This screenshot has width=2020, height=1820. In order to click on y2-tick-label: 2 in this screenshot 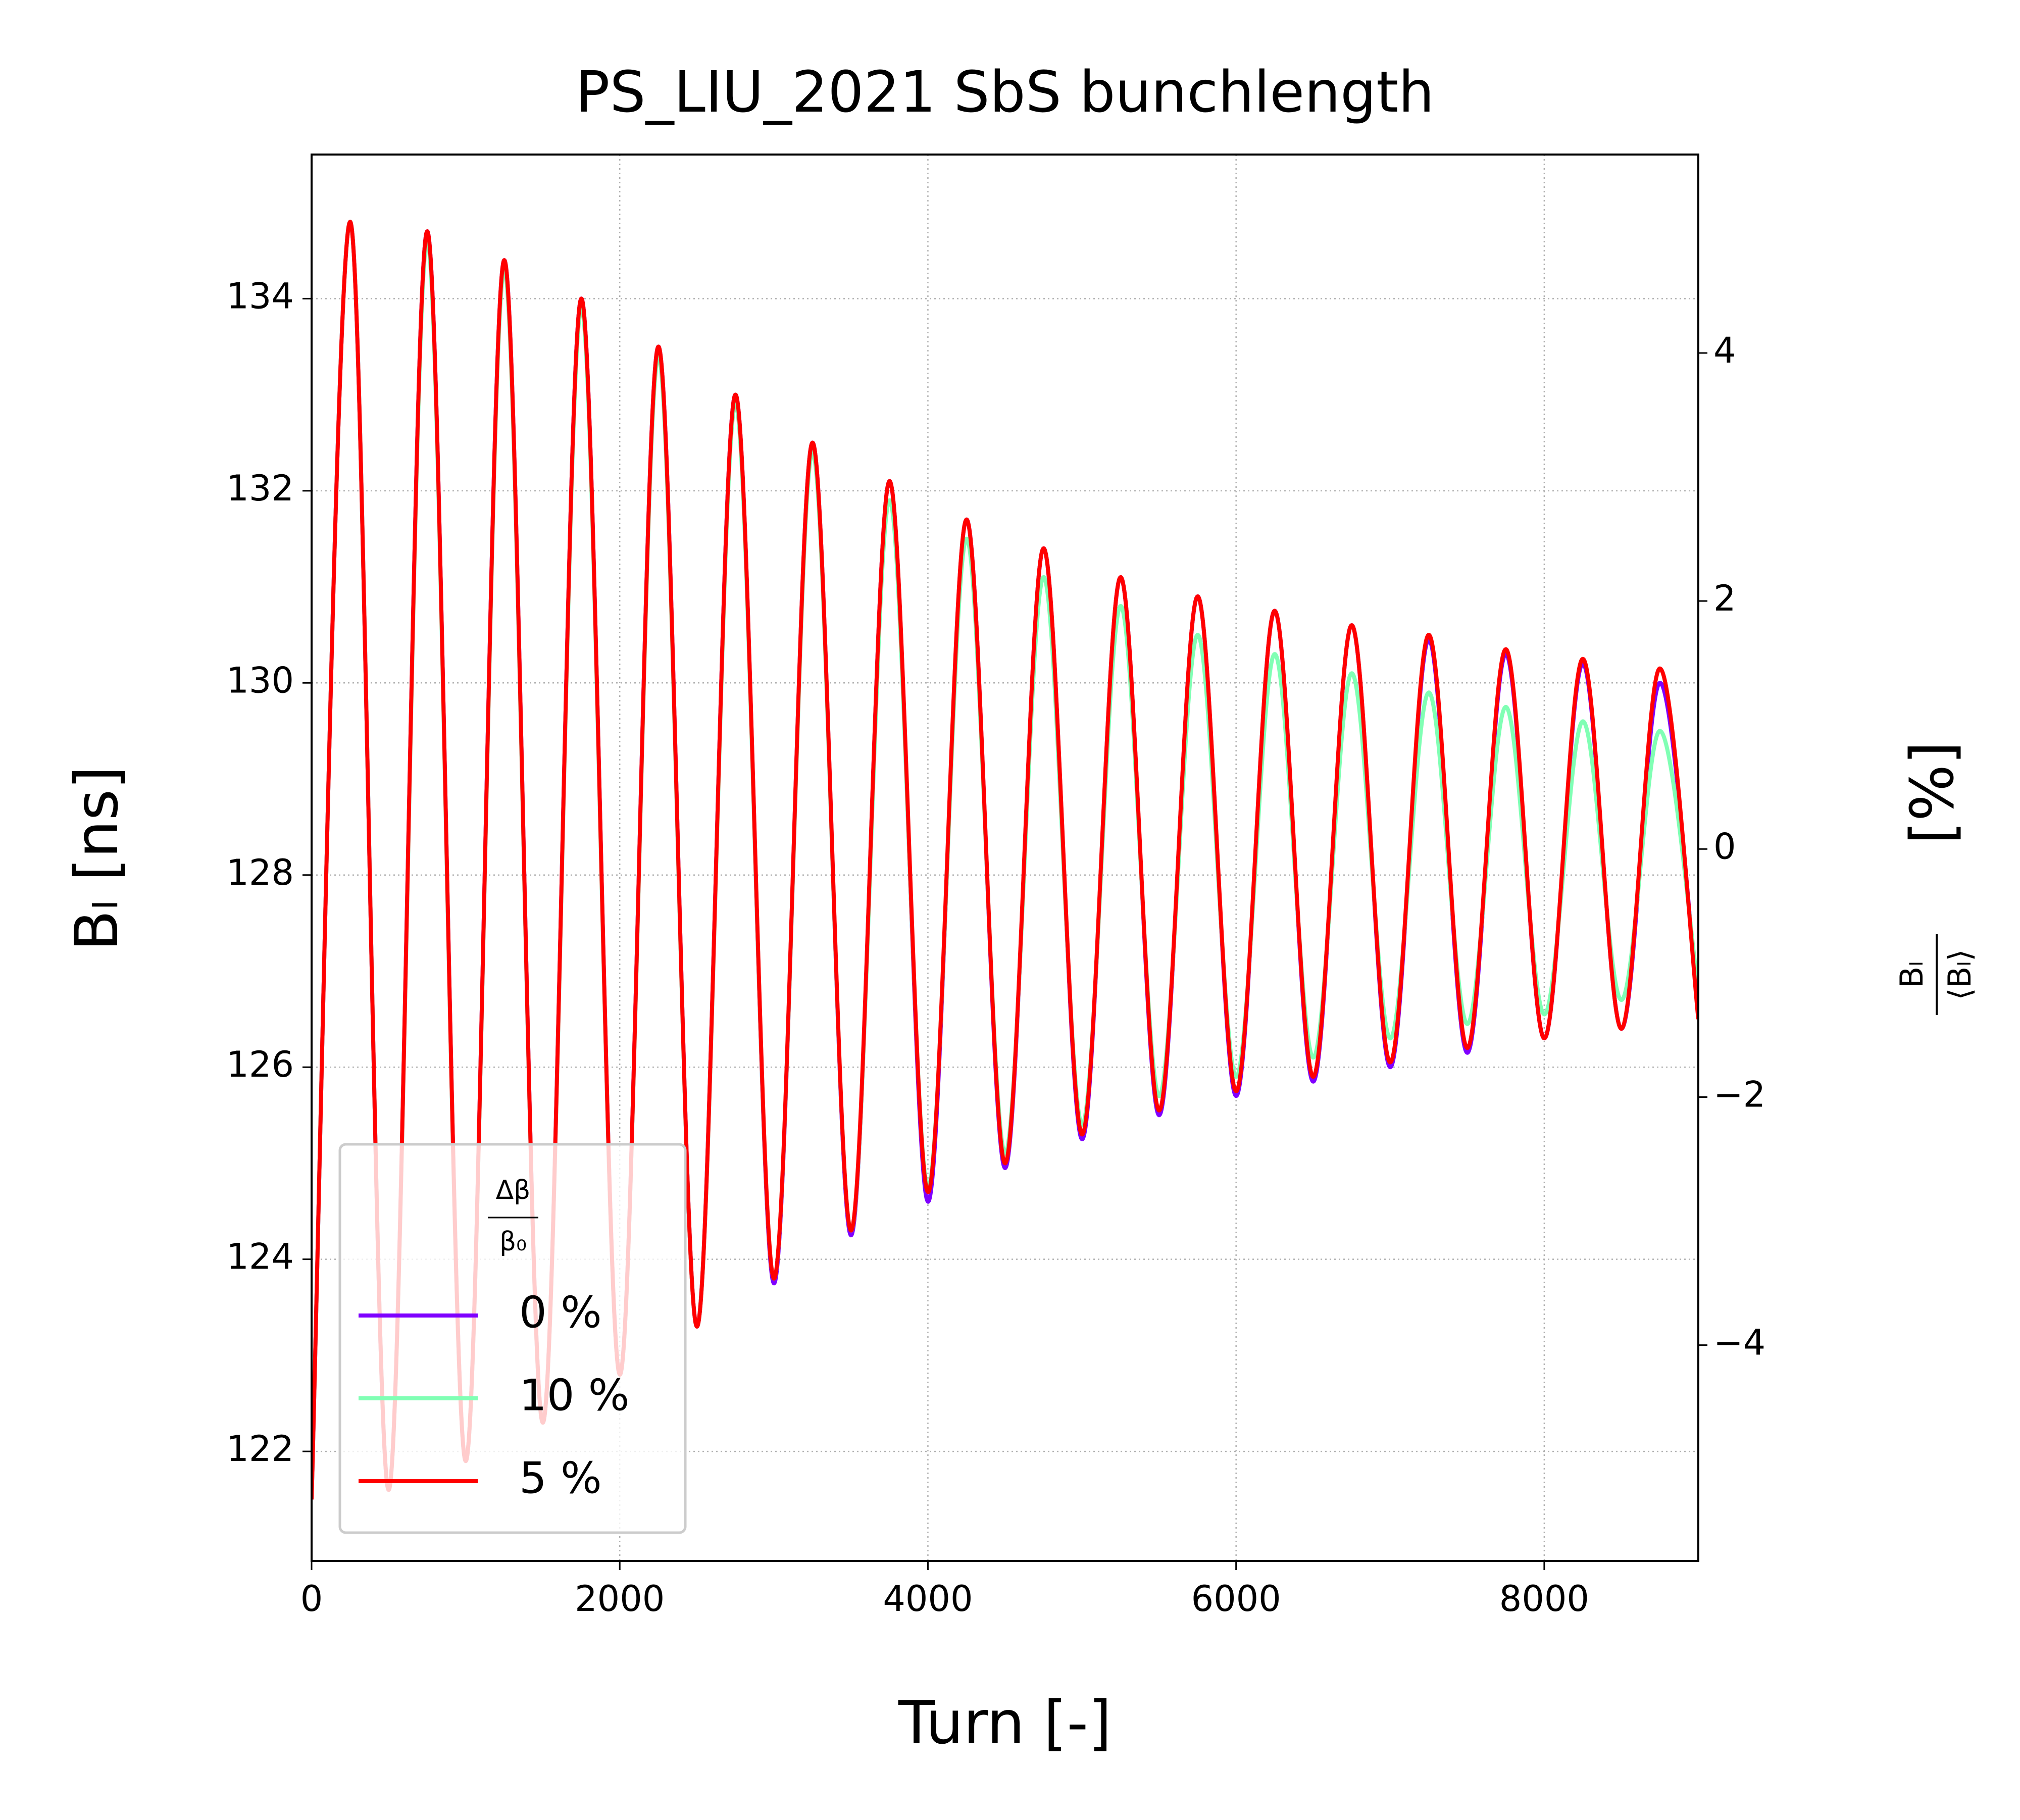, I will do `click(1724, 598)`.